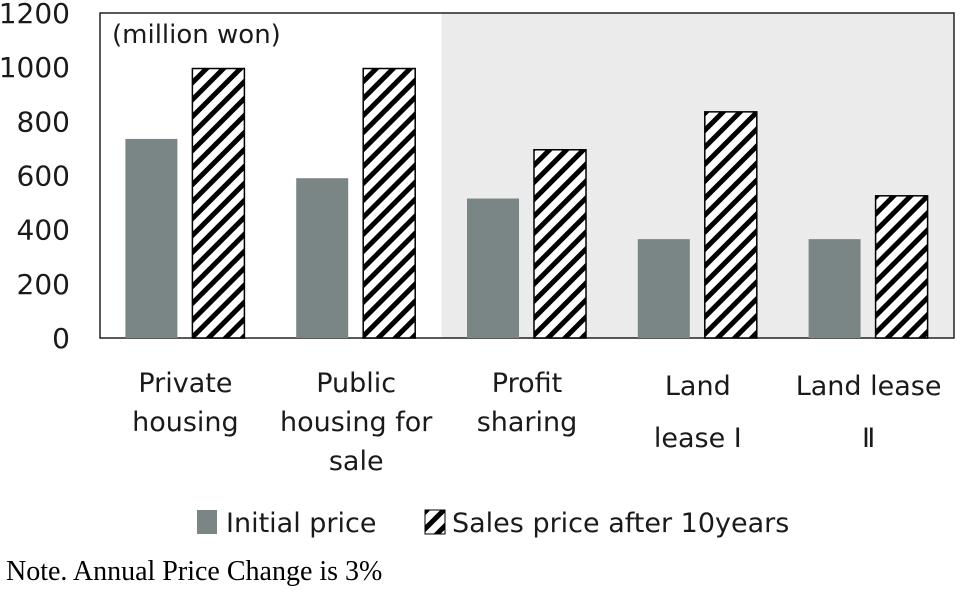 The image size is (960, 592). I want to click on x-category-label: Public housing for sale, so click(356, 422).